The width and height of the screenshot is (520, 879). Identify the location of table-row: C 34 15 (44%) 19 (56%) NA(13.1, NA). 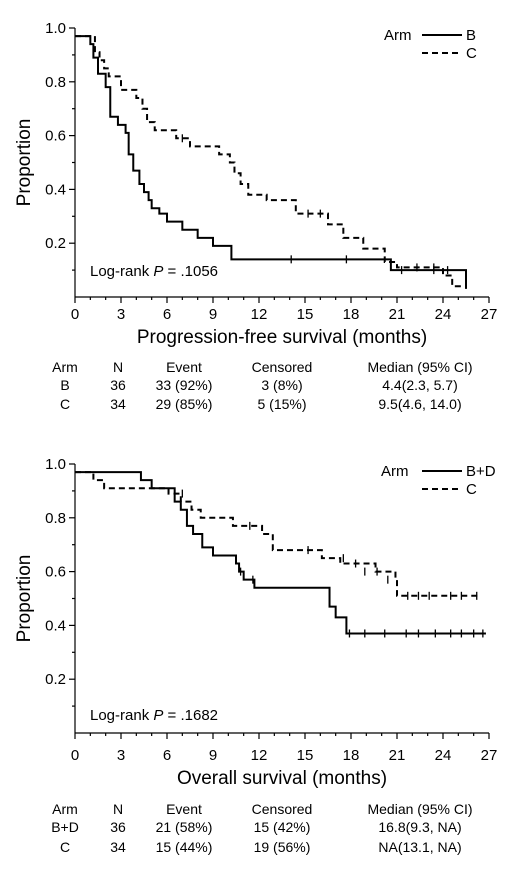
(261, 847).